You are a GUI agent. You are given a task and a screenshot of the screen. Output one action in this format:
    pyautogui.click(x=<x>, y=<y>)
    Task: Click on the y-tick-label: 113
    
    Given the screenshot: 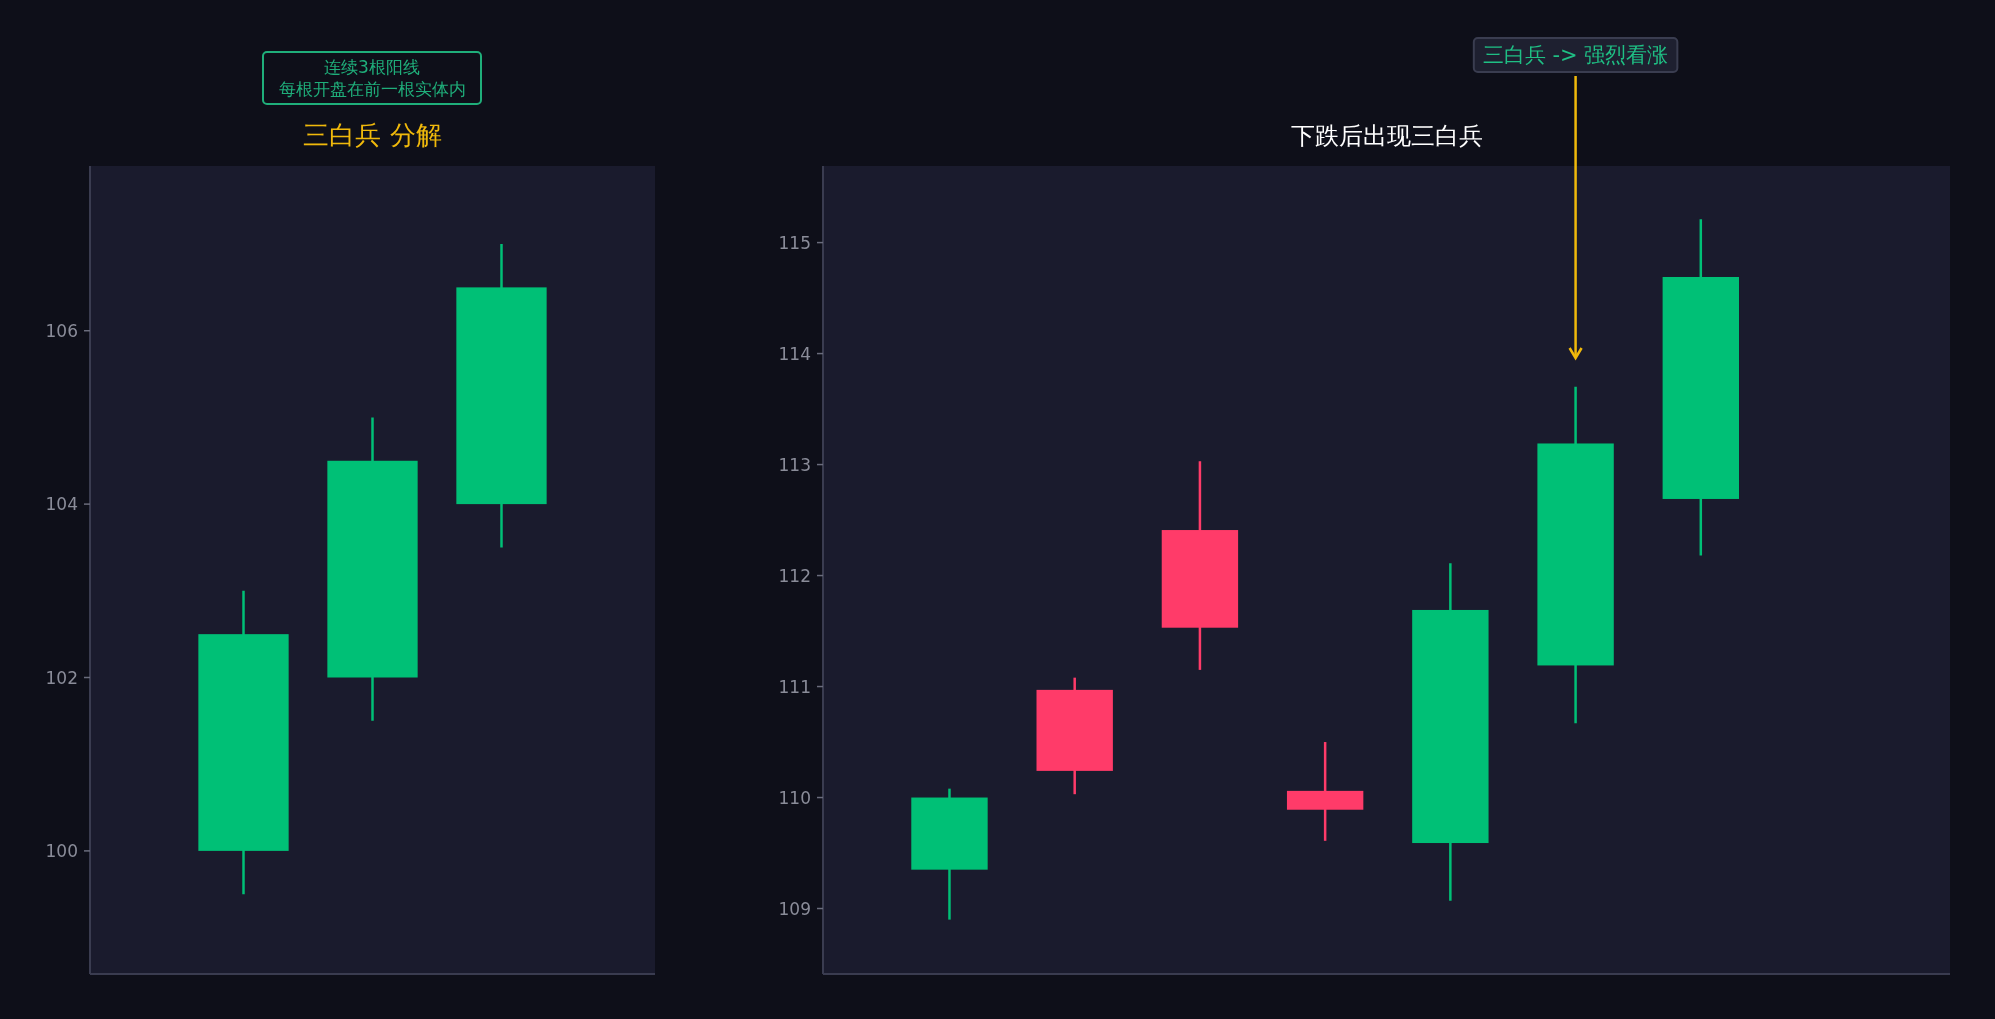 What is the action you would take?
    pyautogui.click(x=794, y=464)
    